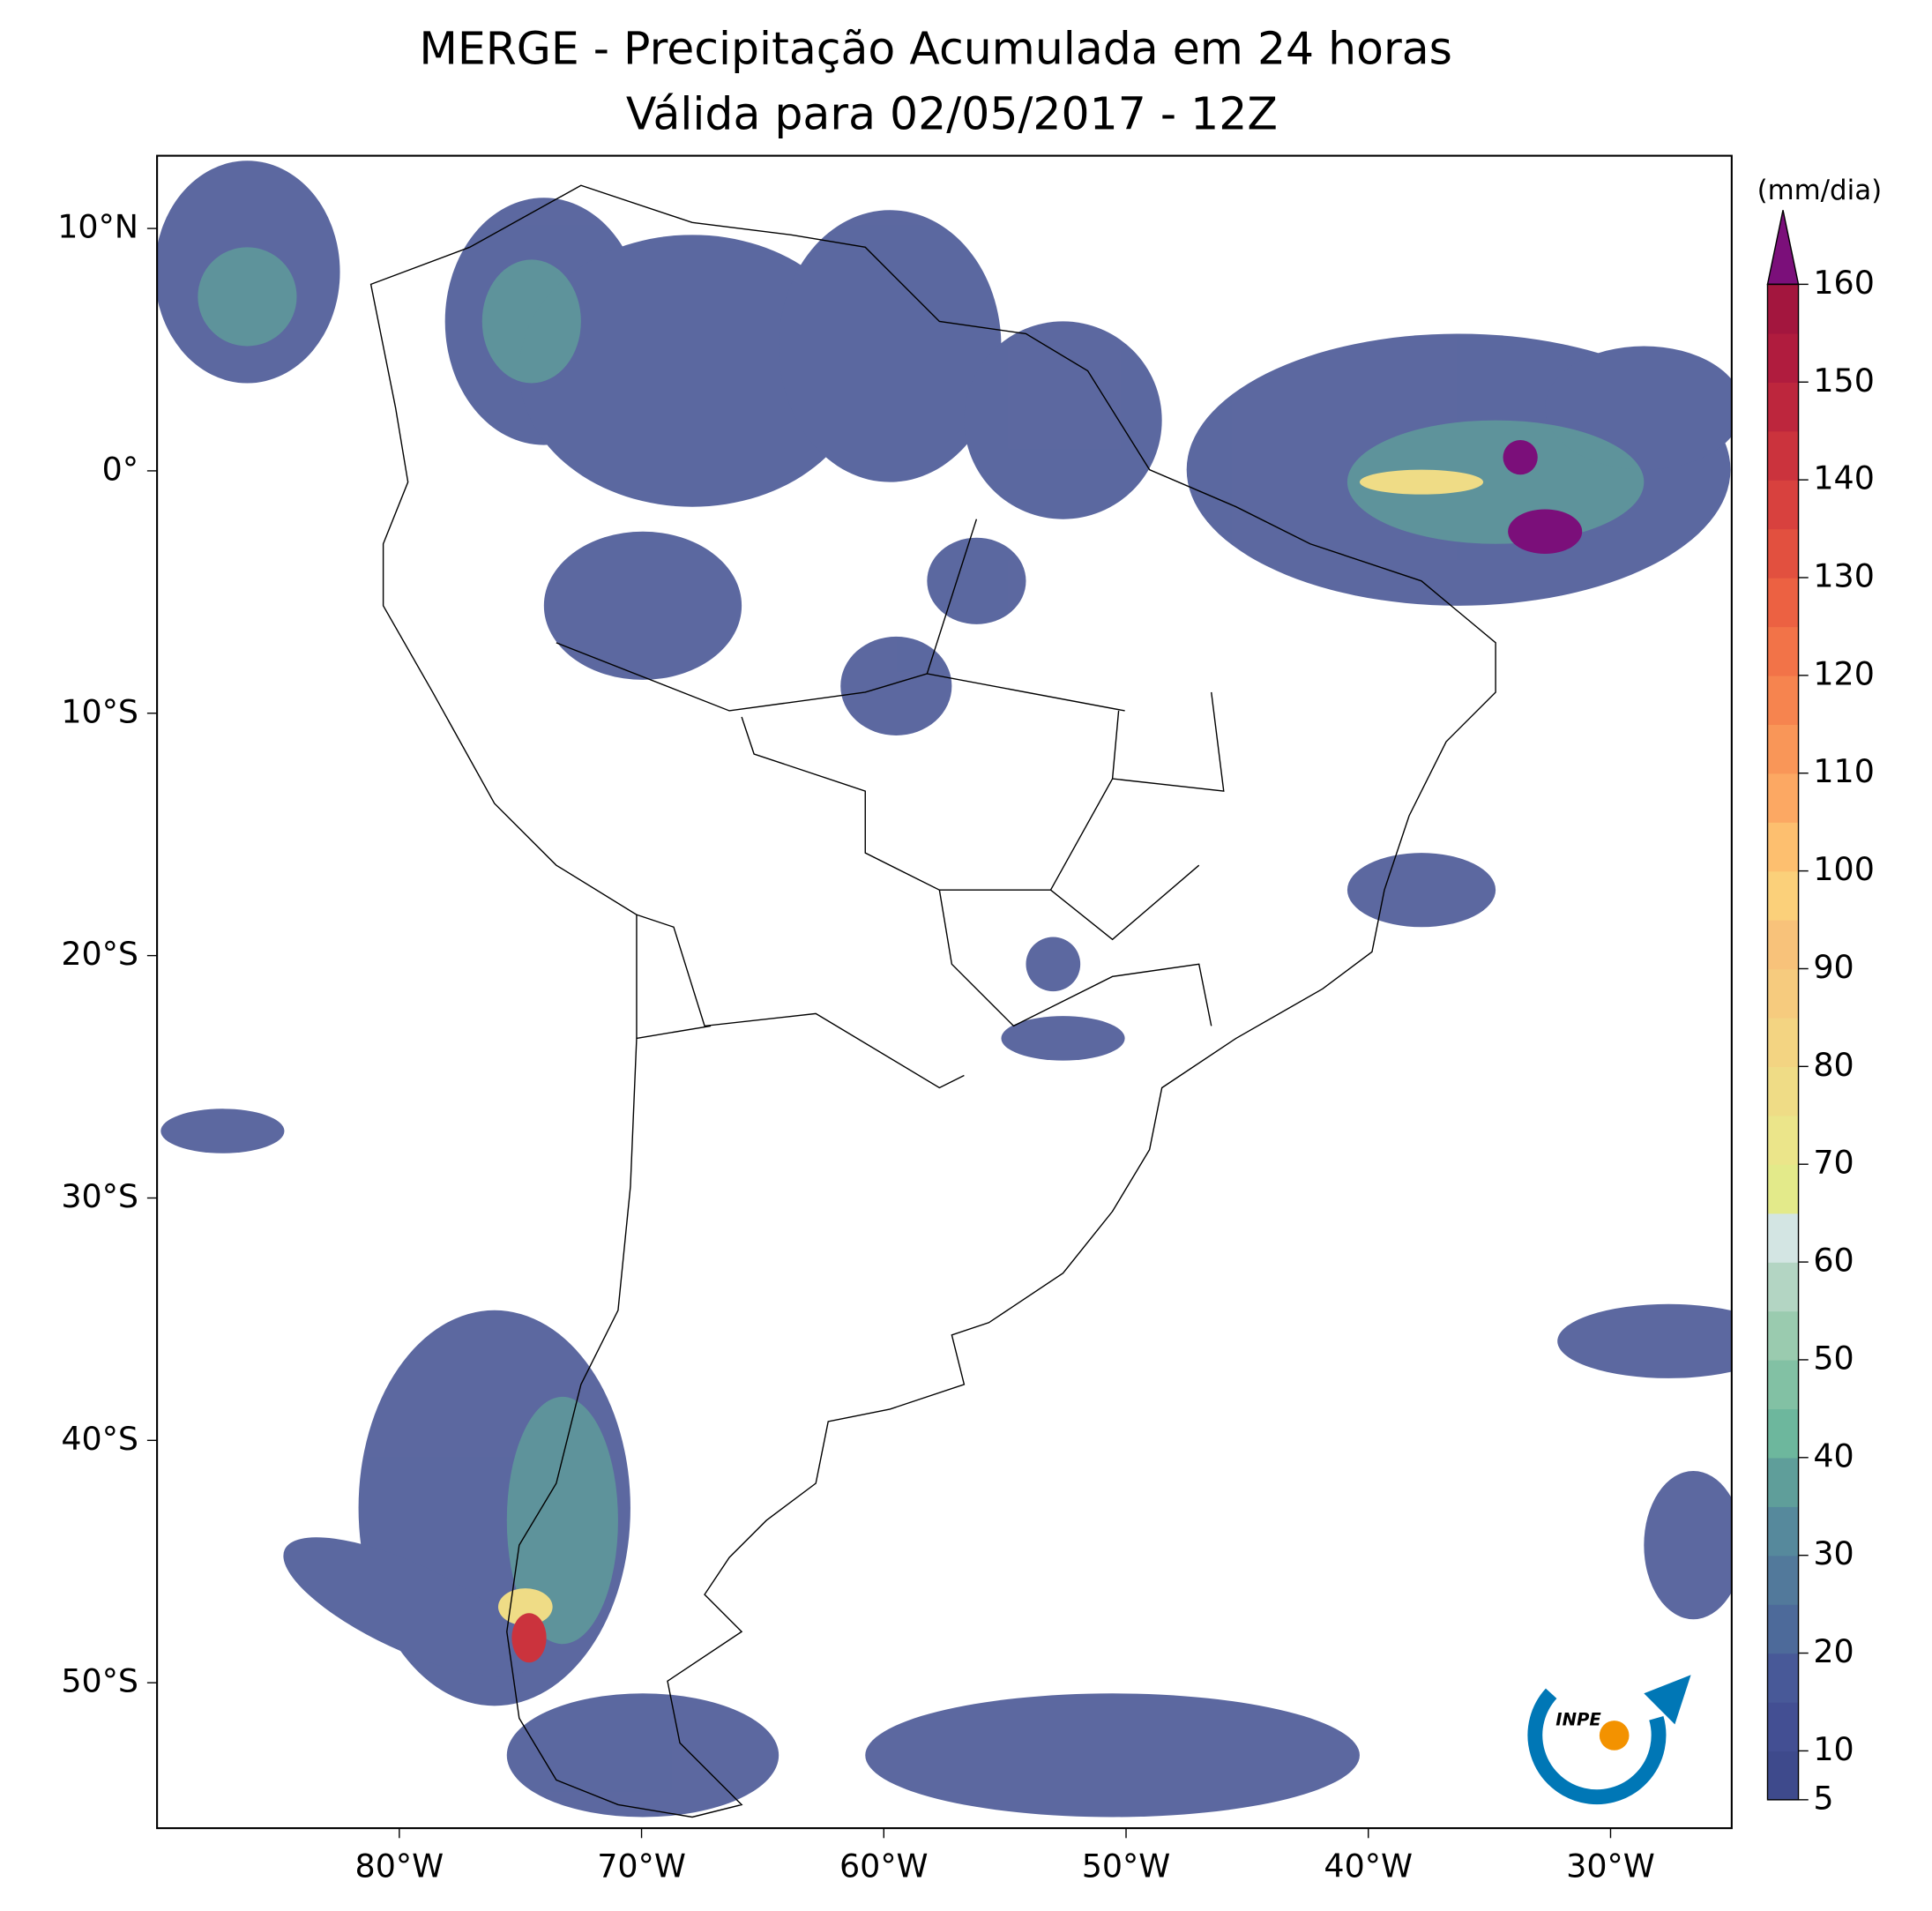 This screenshot has width=1932, height=1911. What do you see at coordinates (1610, 1866) in the screenshot?
I see `x-tick-label: 30°W` at bounding box center [1610, 1866].